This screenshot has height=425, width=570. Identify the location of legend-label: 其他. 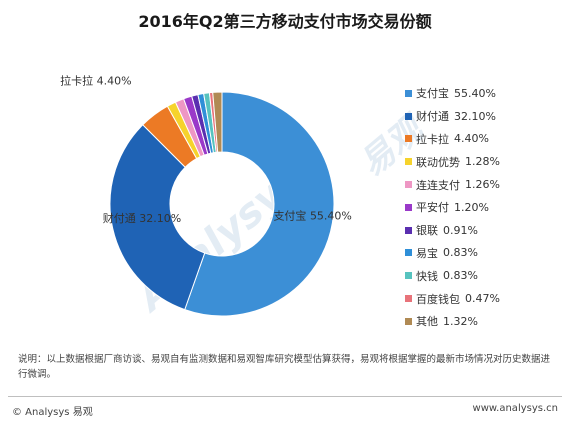
(427, 322).